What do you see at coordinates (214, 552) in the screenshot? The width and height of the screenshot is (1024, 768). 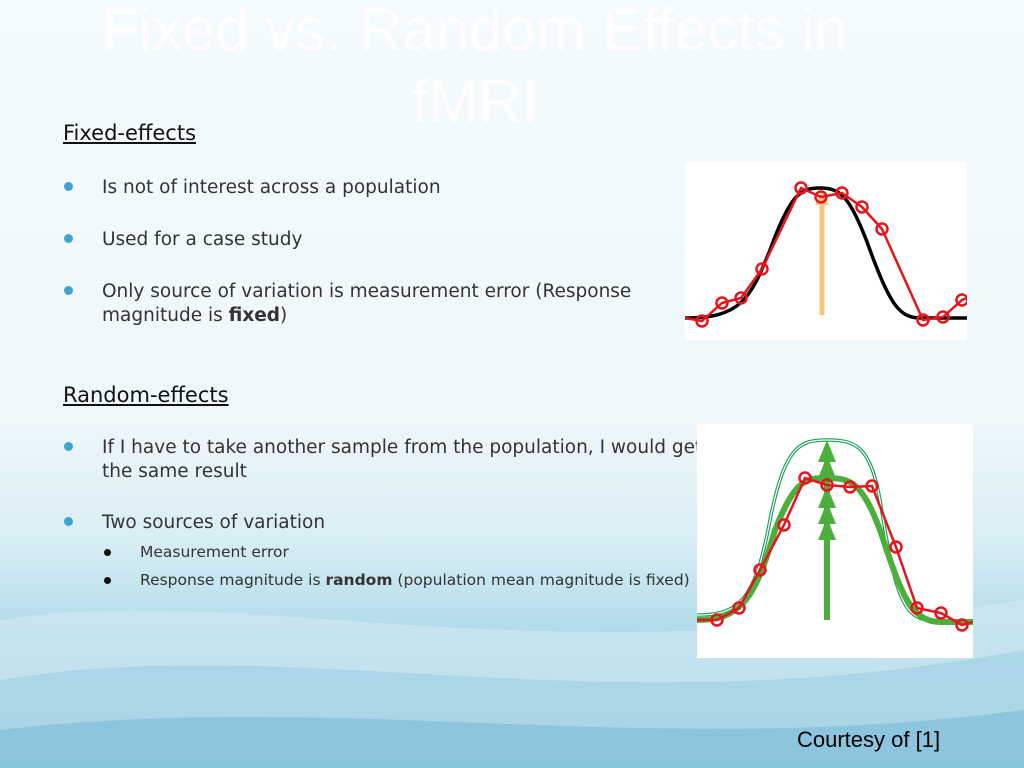 I see `random-sub-bullet-1: Measurement error` at bounding box center [214, 552].